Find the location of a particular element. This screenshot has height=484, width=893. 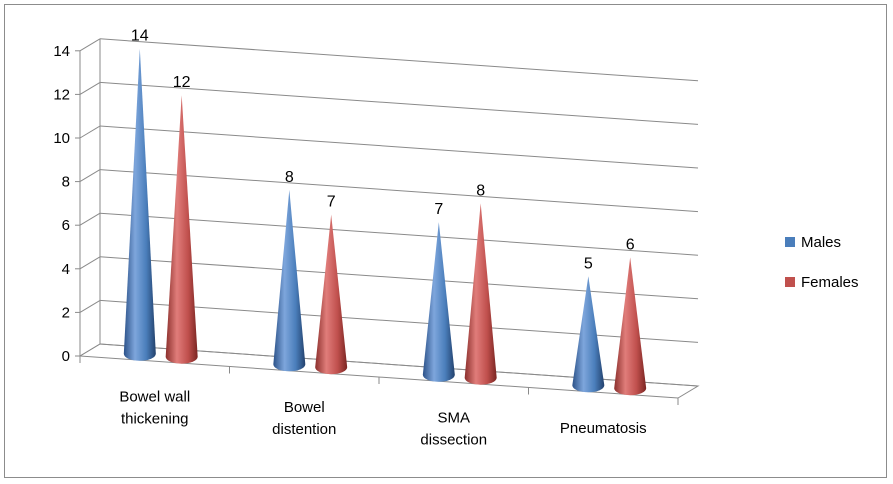

legend-label: Males is located at coordinates (821, 242).